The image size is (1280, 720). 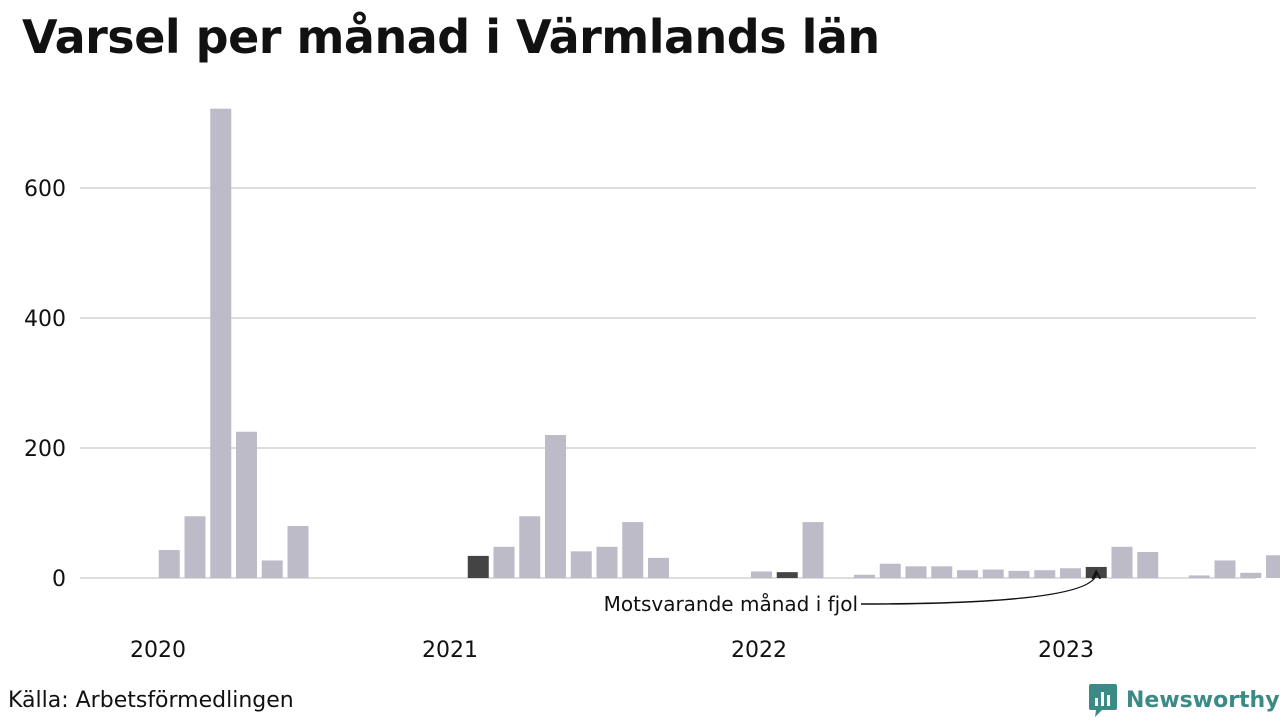 What do you see at coordinates (731, 604) in the screenshot?
I see `comparison-label: Motsvarande månad i fjol` at bounding box center [731, 604].